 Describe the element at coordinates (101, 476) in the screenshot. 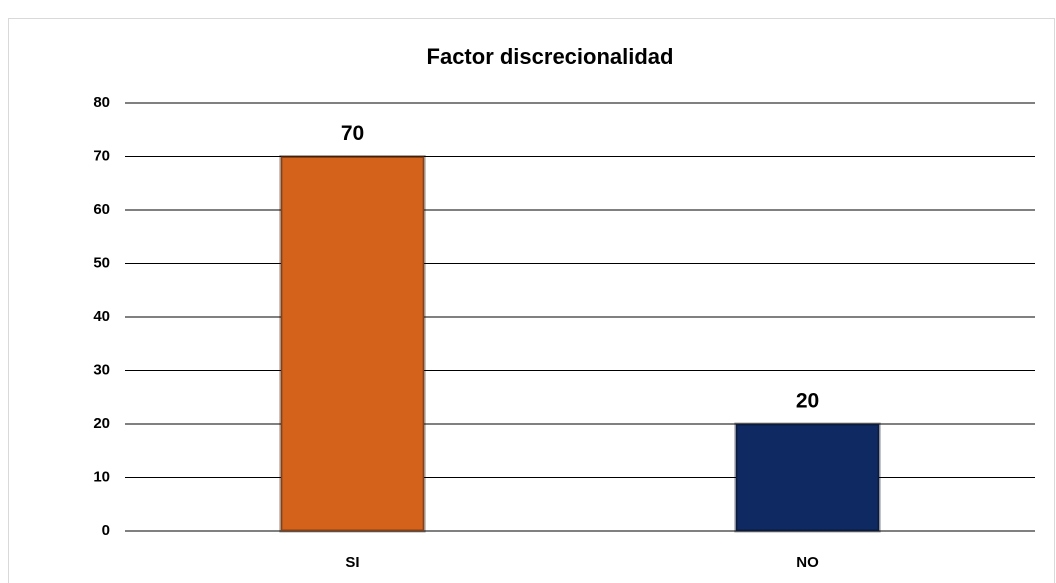

I see `y-tick-label: 10` at that location.